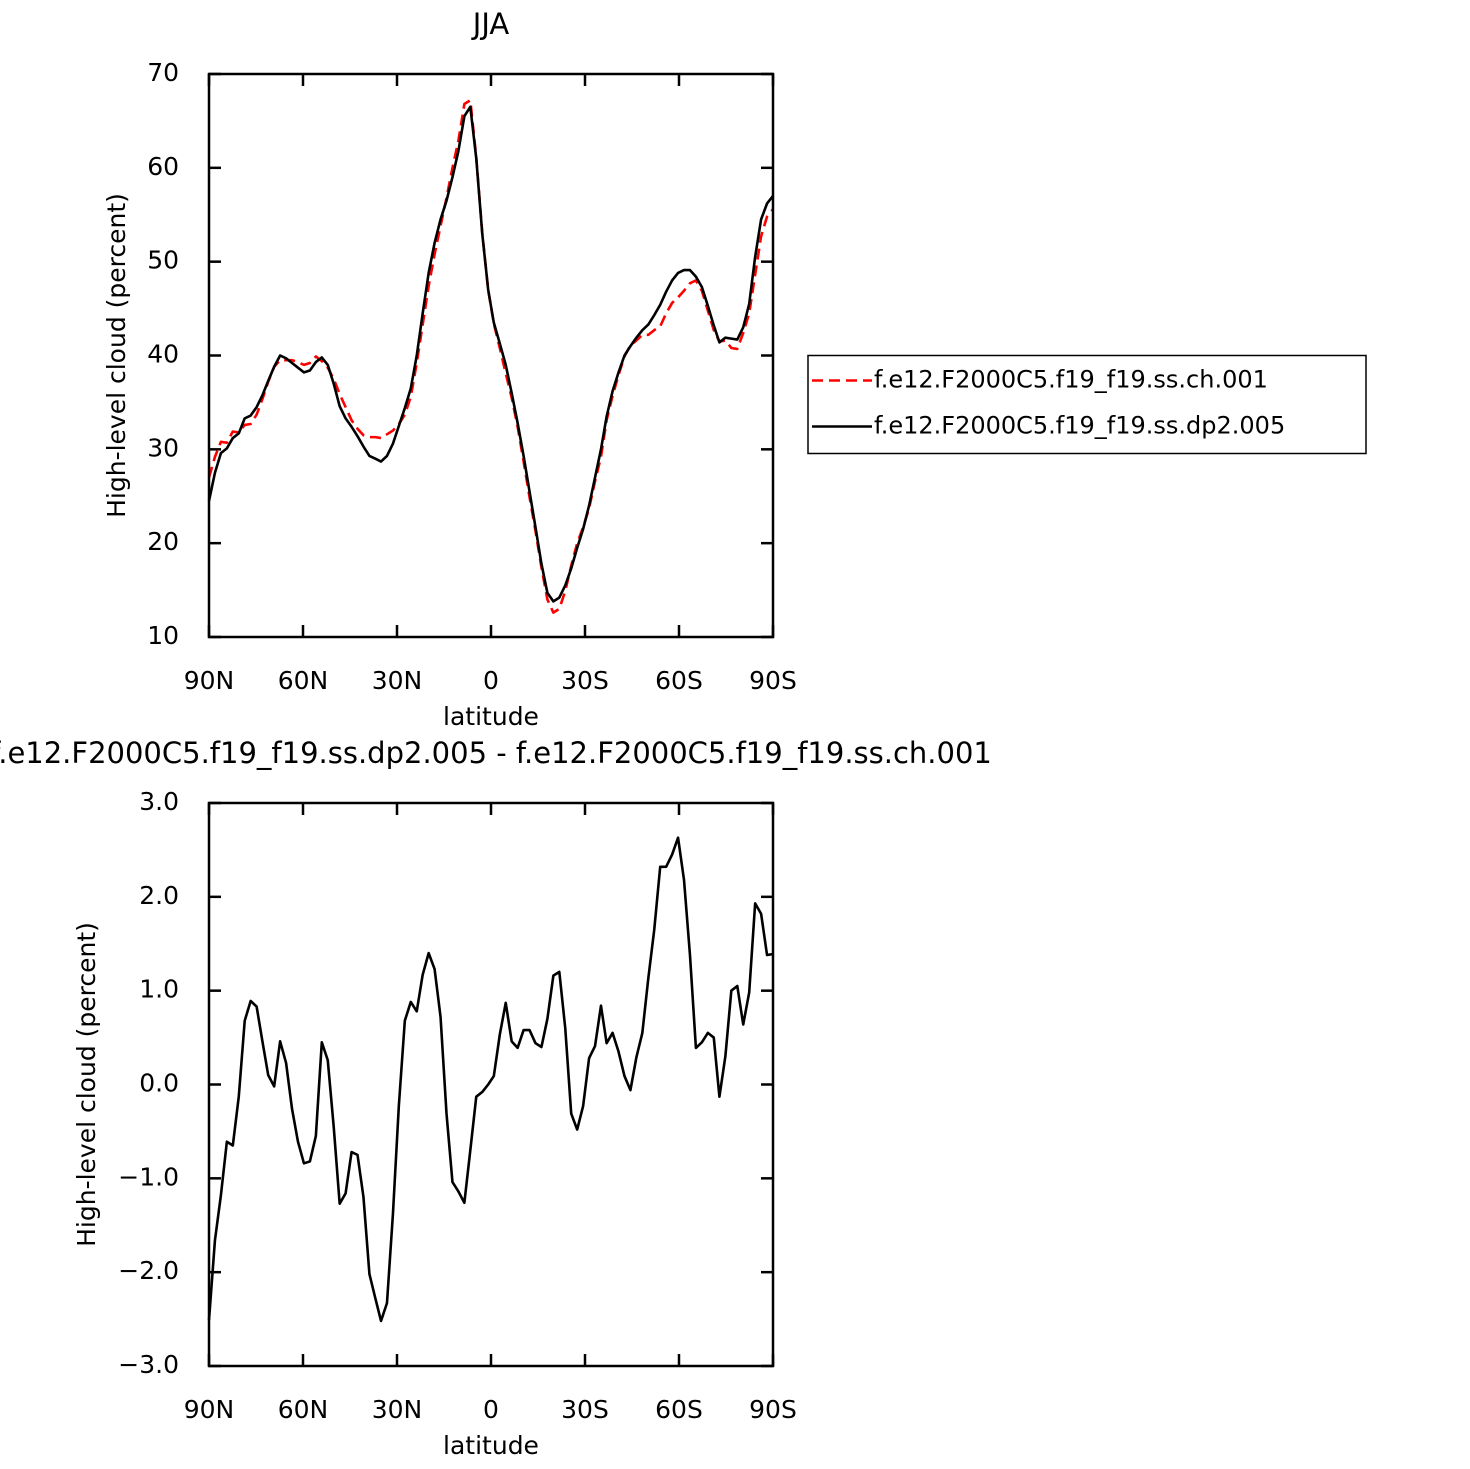  What do you see at coordinates (163, 354) in the screenshot?
I see `y-tick-label: 40` at bounding box center [163, 354].